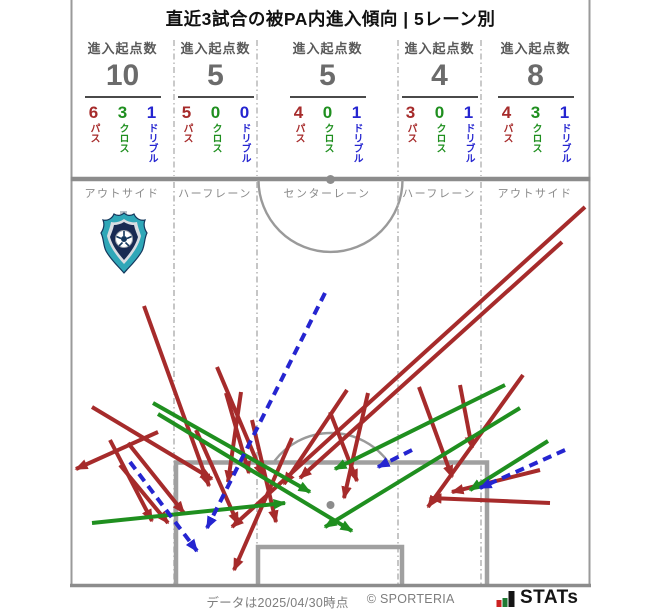 This screenshot has height=611, width=663. I want to click on club-crest, so click(124, 242).